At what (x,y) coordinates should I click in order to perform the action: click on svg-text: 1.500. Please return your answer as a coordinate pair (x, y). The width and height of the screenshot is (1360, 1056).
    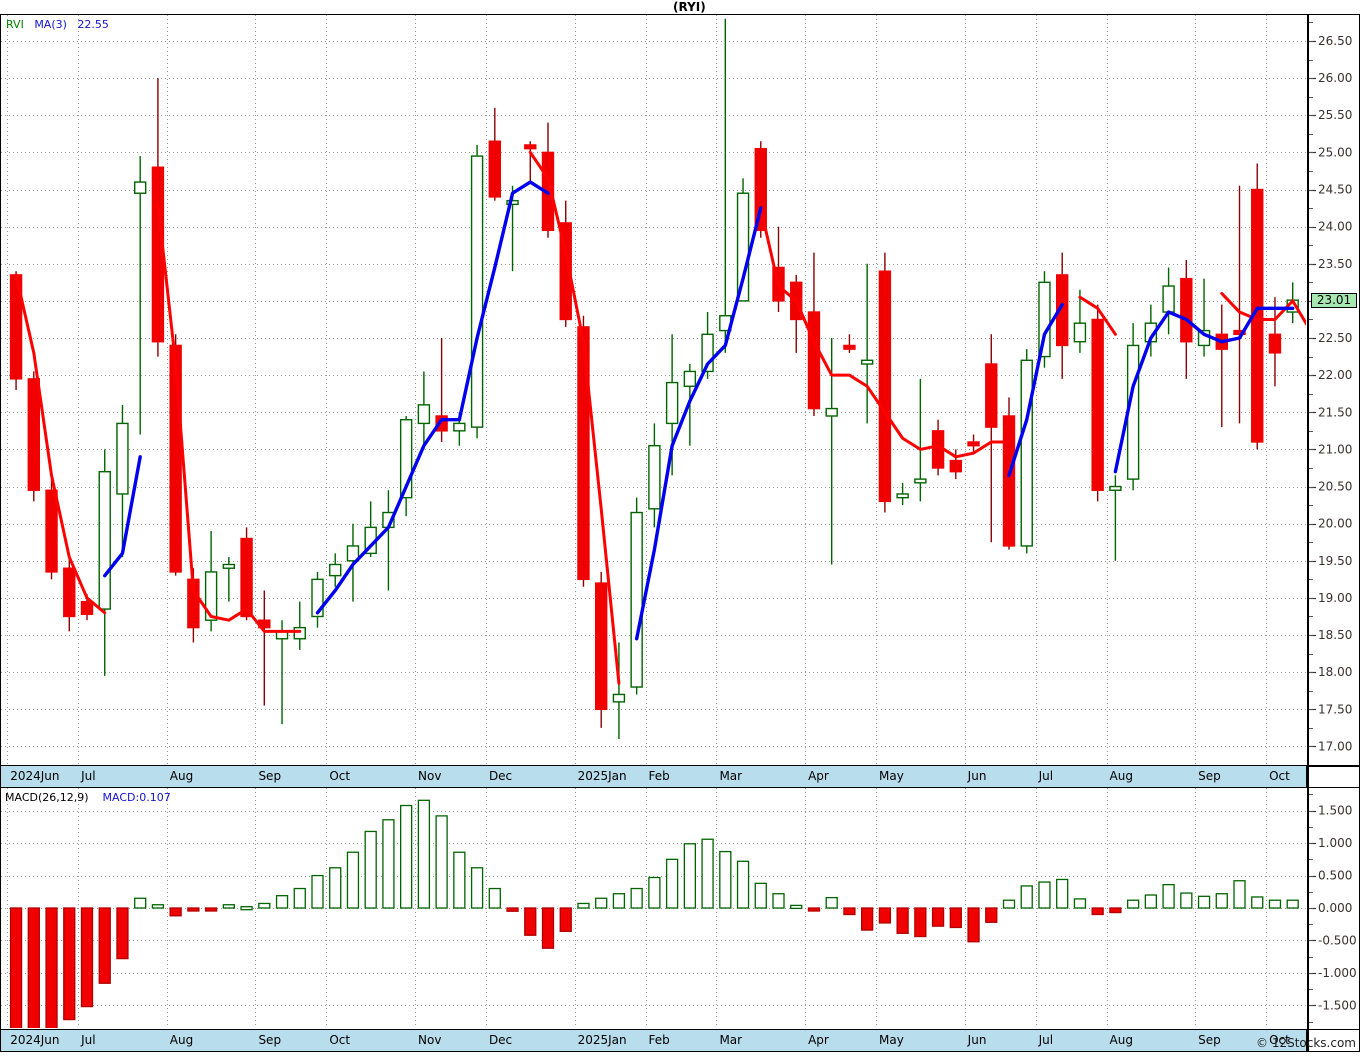
    Looking at the image, I should click on (1335, 811).